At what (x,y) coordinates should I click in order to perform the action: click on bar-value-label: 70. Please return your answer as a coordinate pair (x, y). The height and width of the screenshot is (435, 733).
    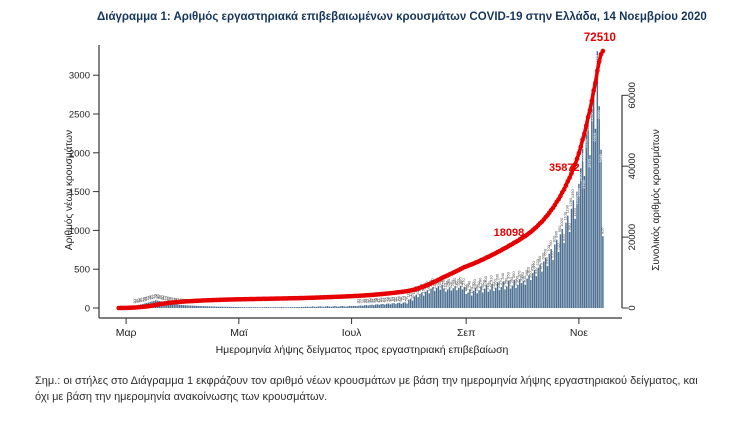
    Looking at the image, I should click on (402, 297).